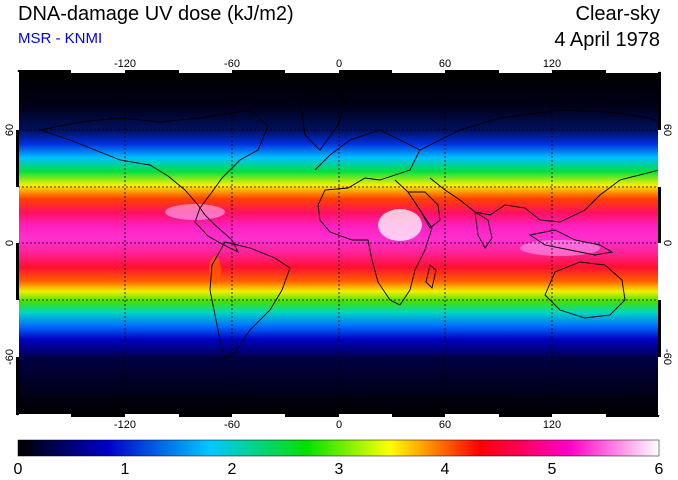 The image size is (678, 480). I want to click on colorbar-tick-label: 0, so click(18, 469).